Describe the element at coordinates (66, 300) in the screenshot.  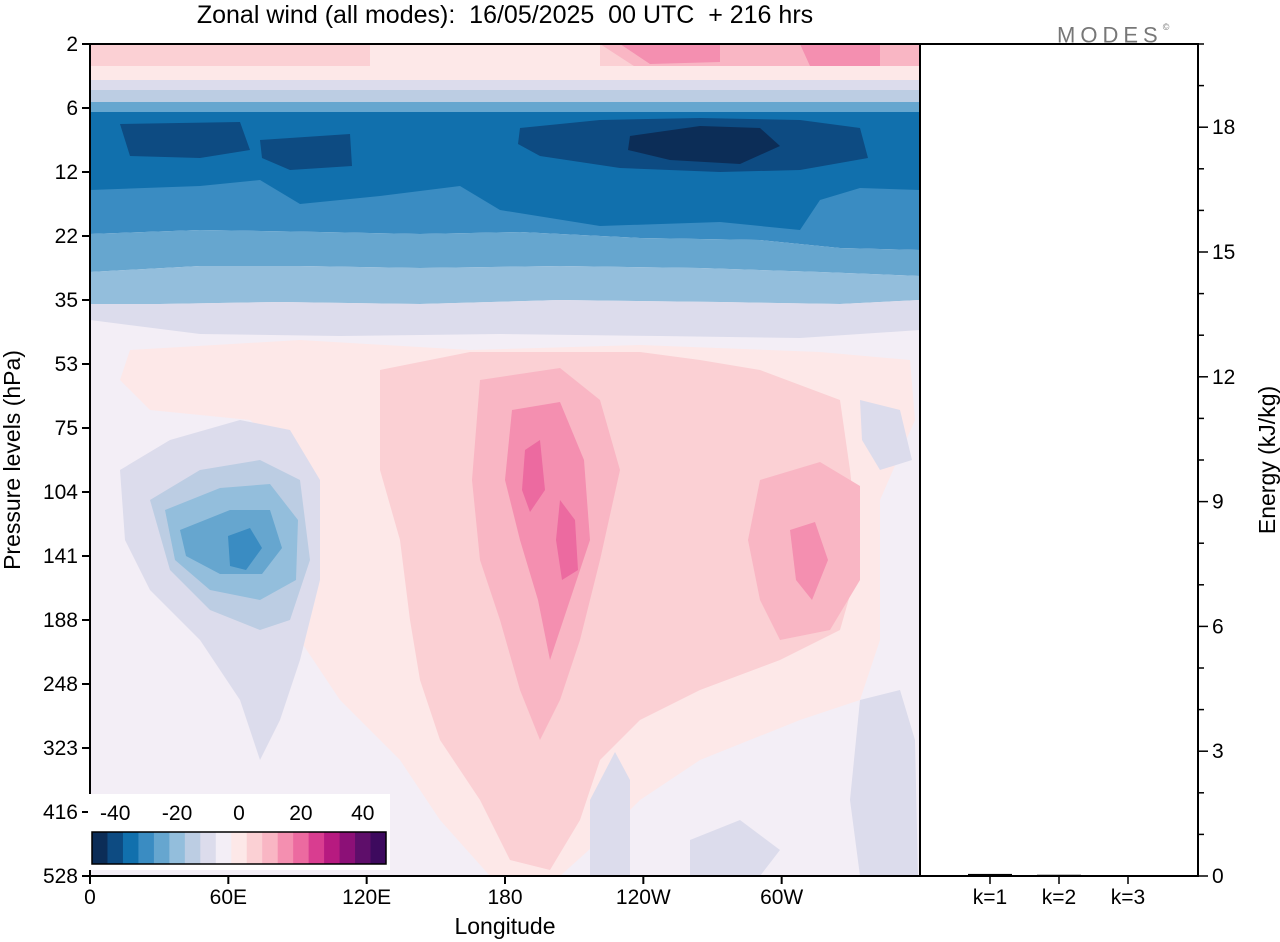
I see `y-tick-label: 35` at that location.